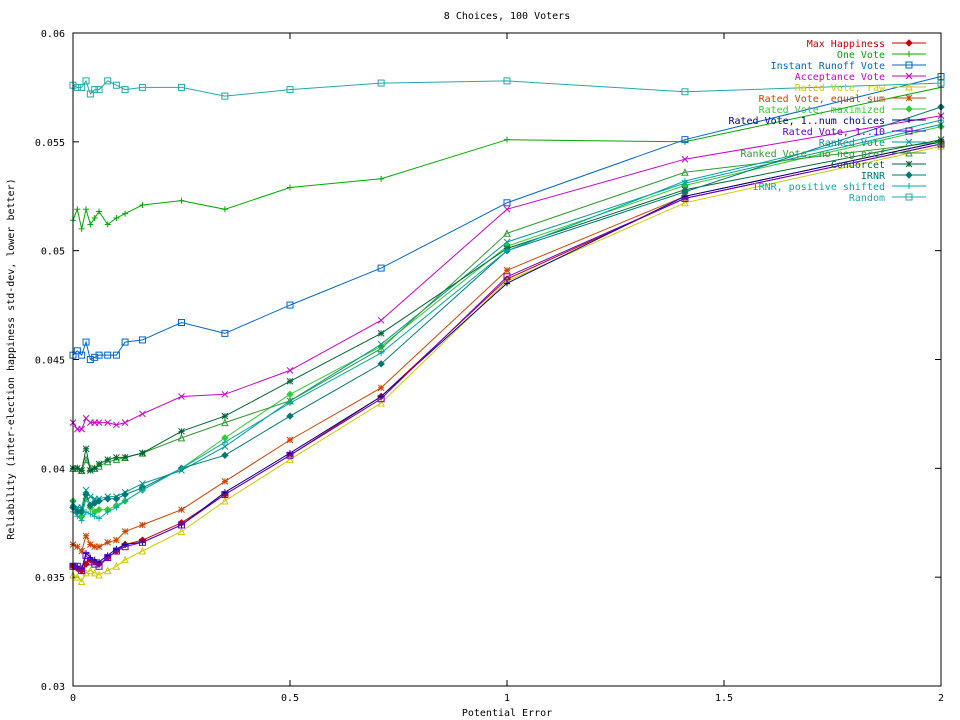 The height and width of the screenshot is (720, 960). I want to click on legend-label: Rated Vote, equal sum, so click(822, 99).